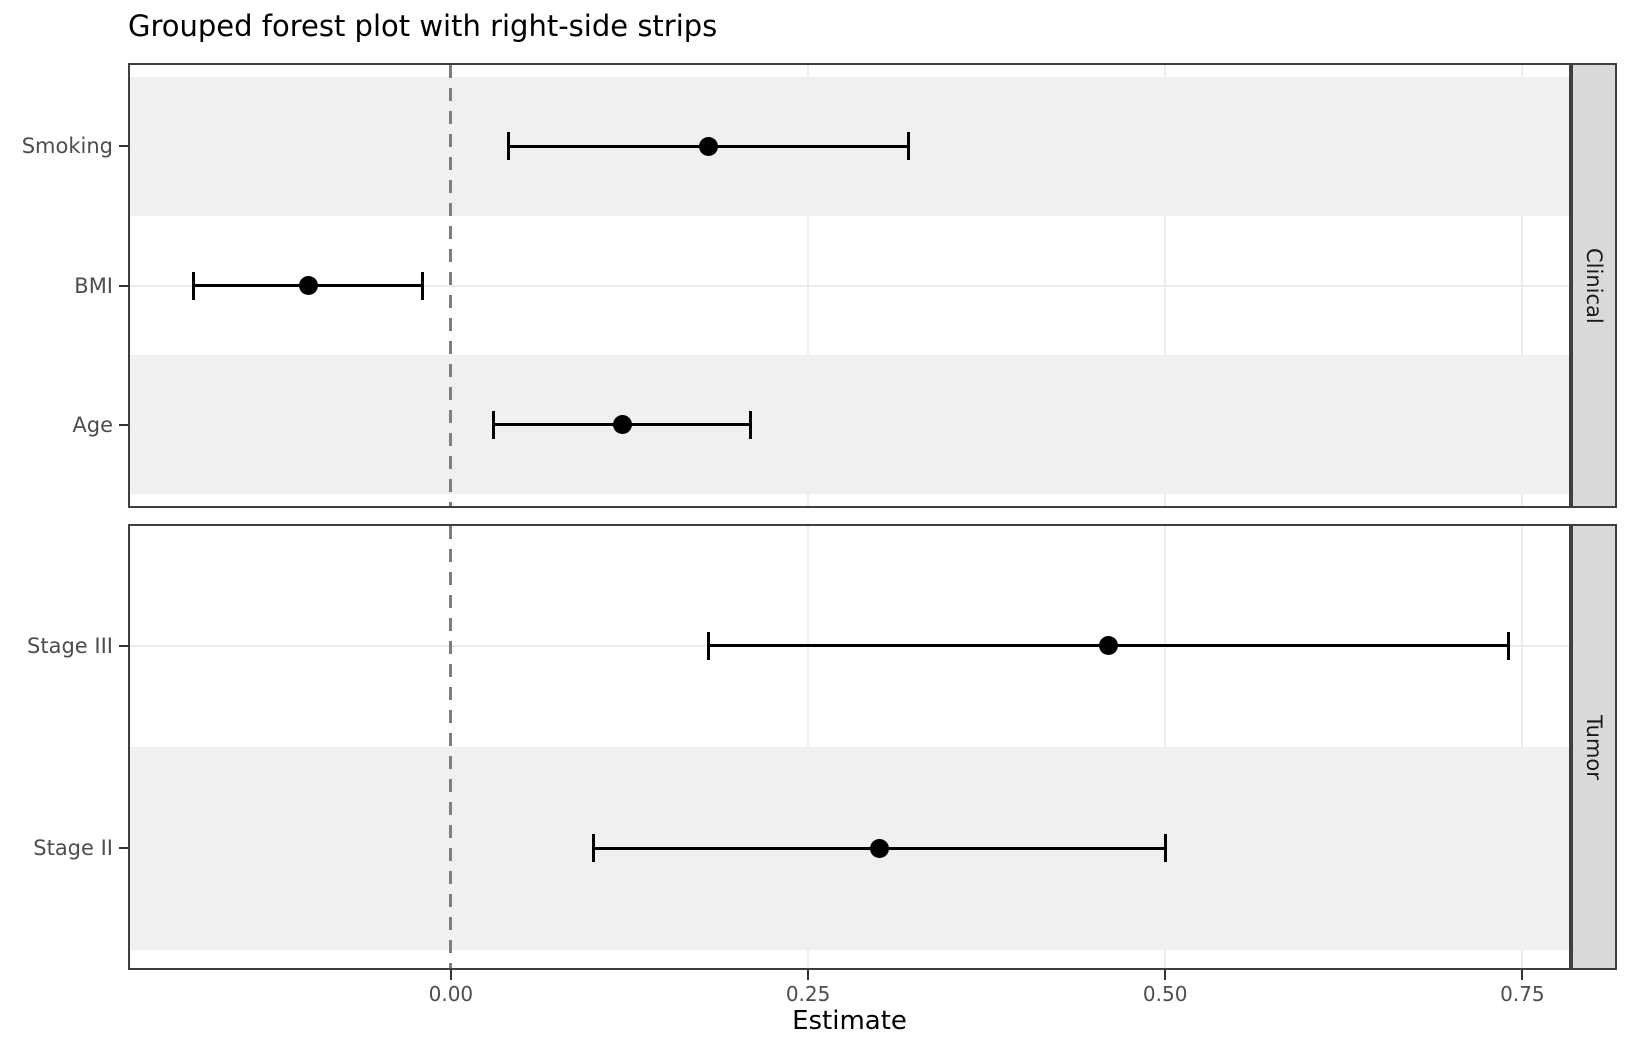 The image size is (1632, 1056). I want to click on y-axis-label: Age, so click(92, 424).